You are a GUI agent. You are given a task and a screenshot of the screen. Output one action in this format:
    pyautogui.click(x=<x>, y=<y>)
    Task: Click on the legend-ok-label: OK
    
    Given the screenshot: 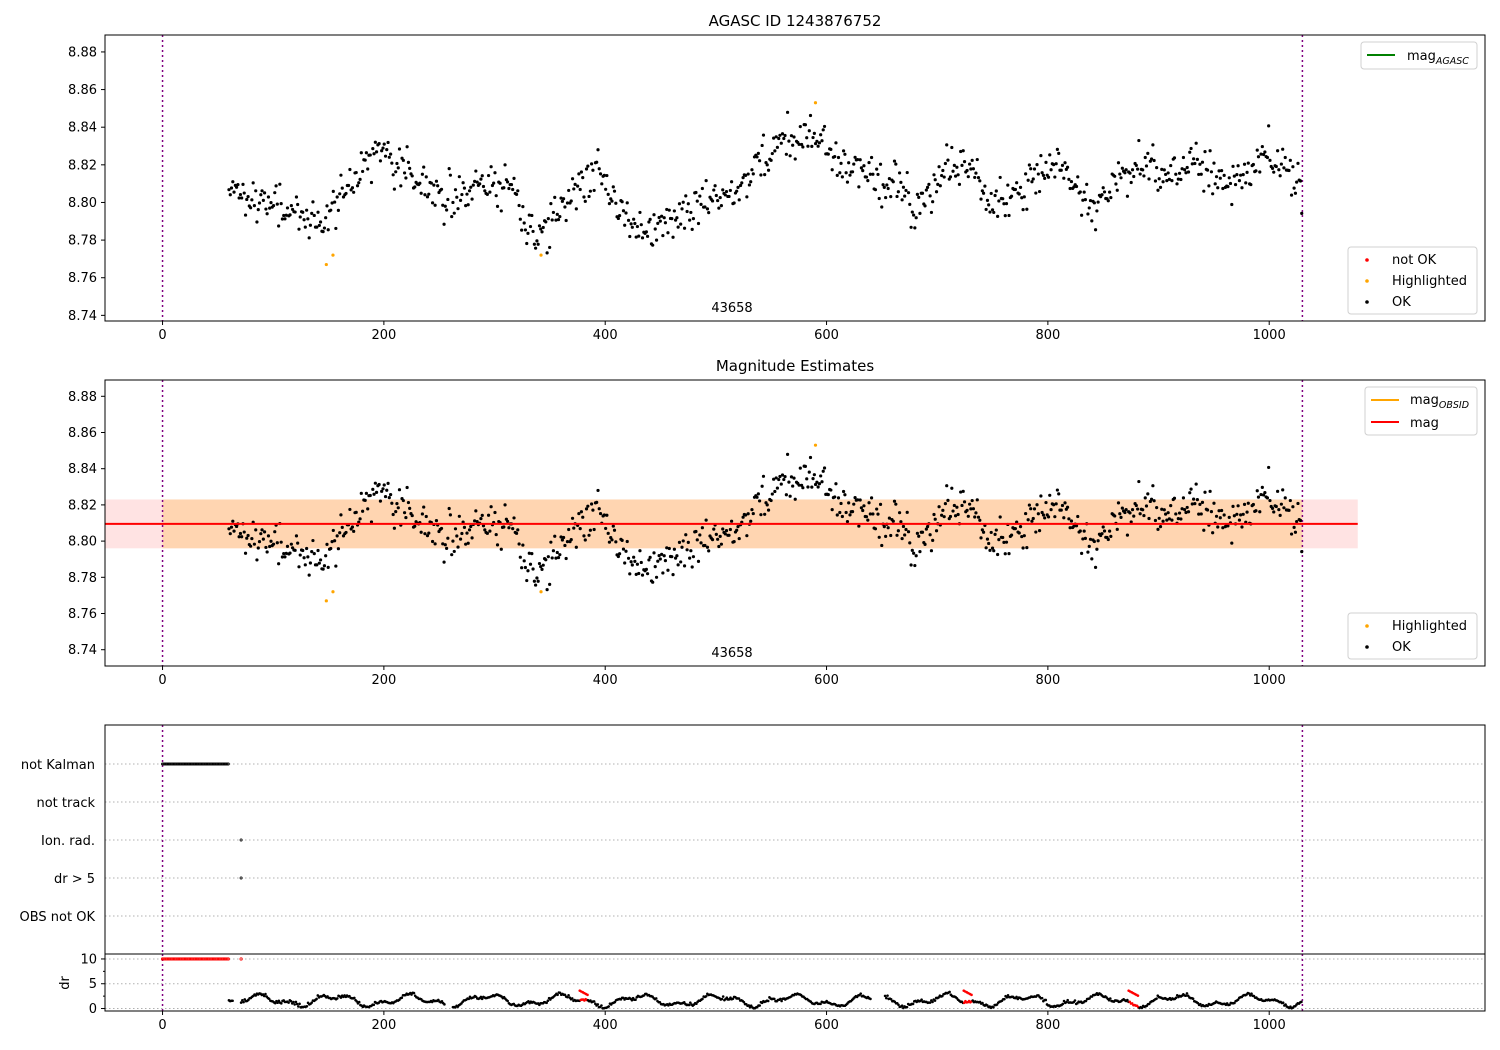 What is the action you would take?
    pyautogui.click(x=1401, y=302)
    